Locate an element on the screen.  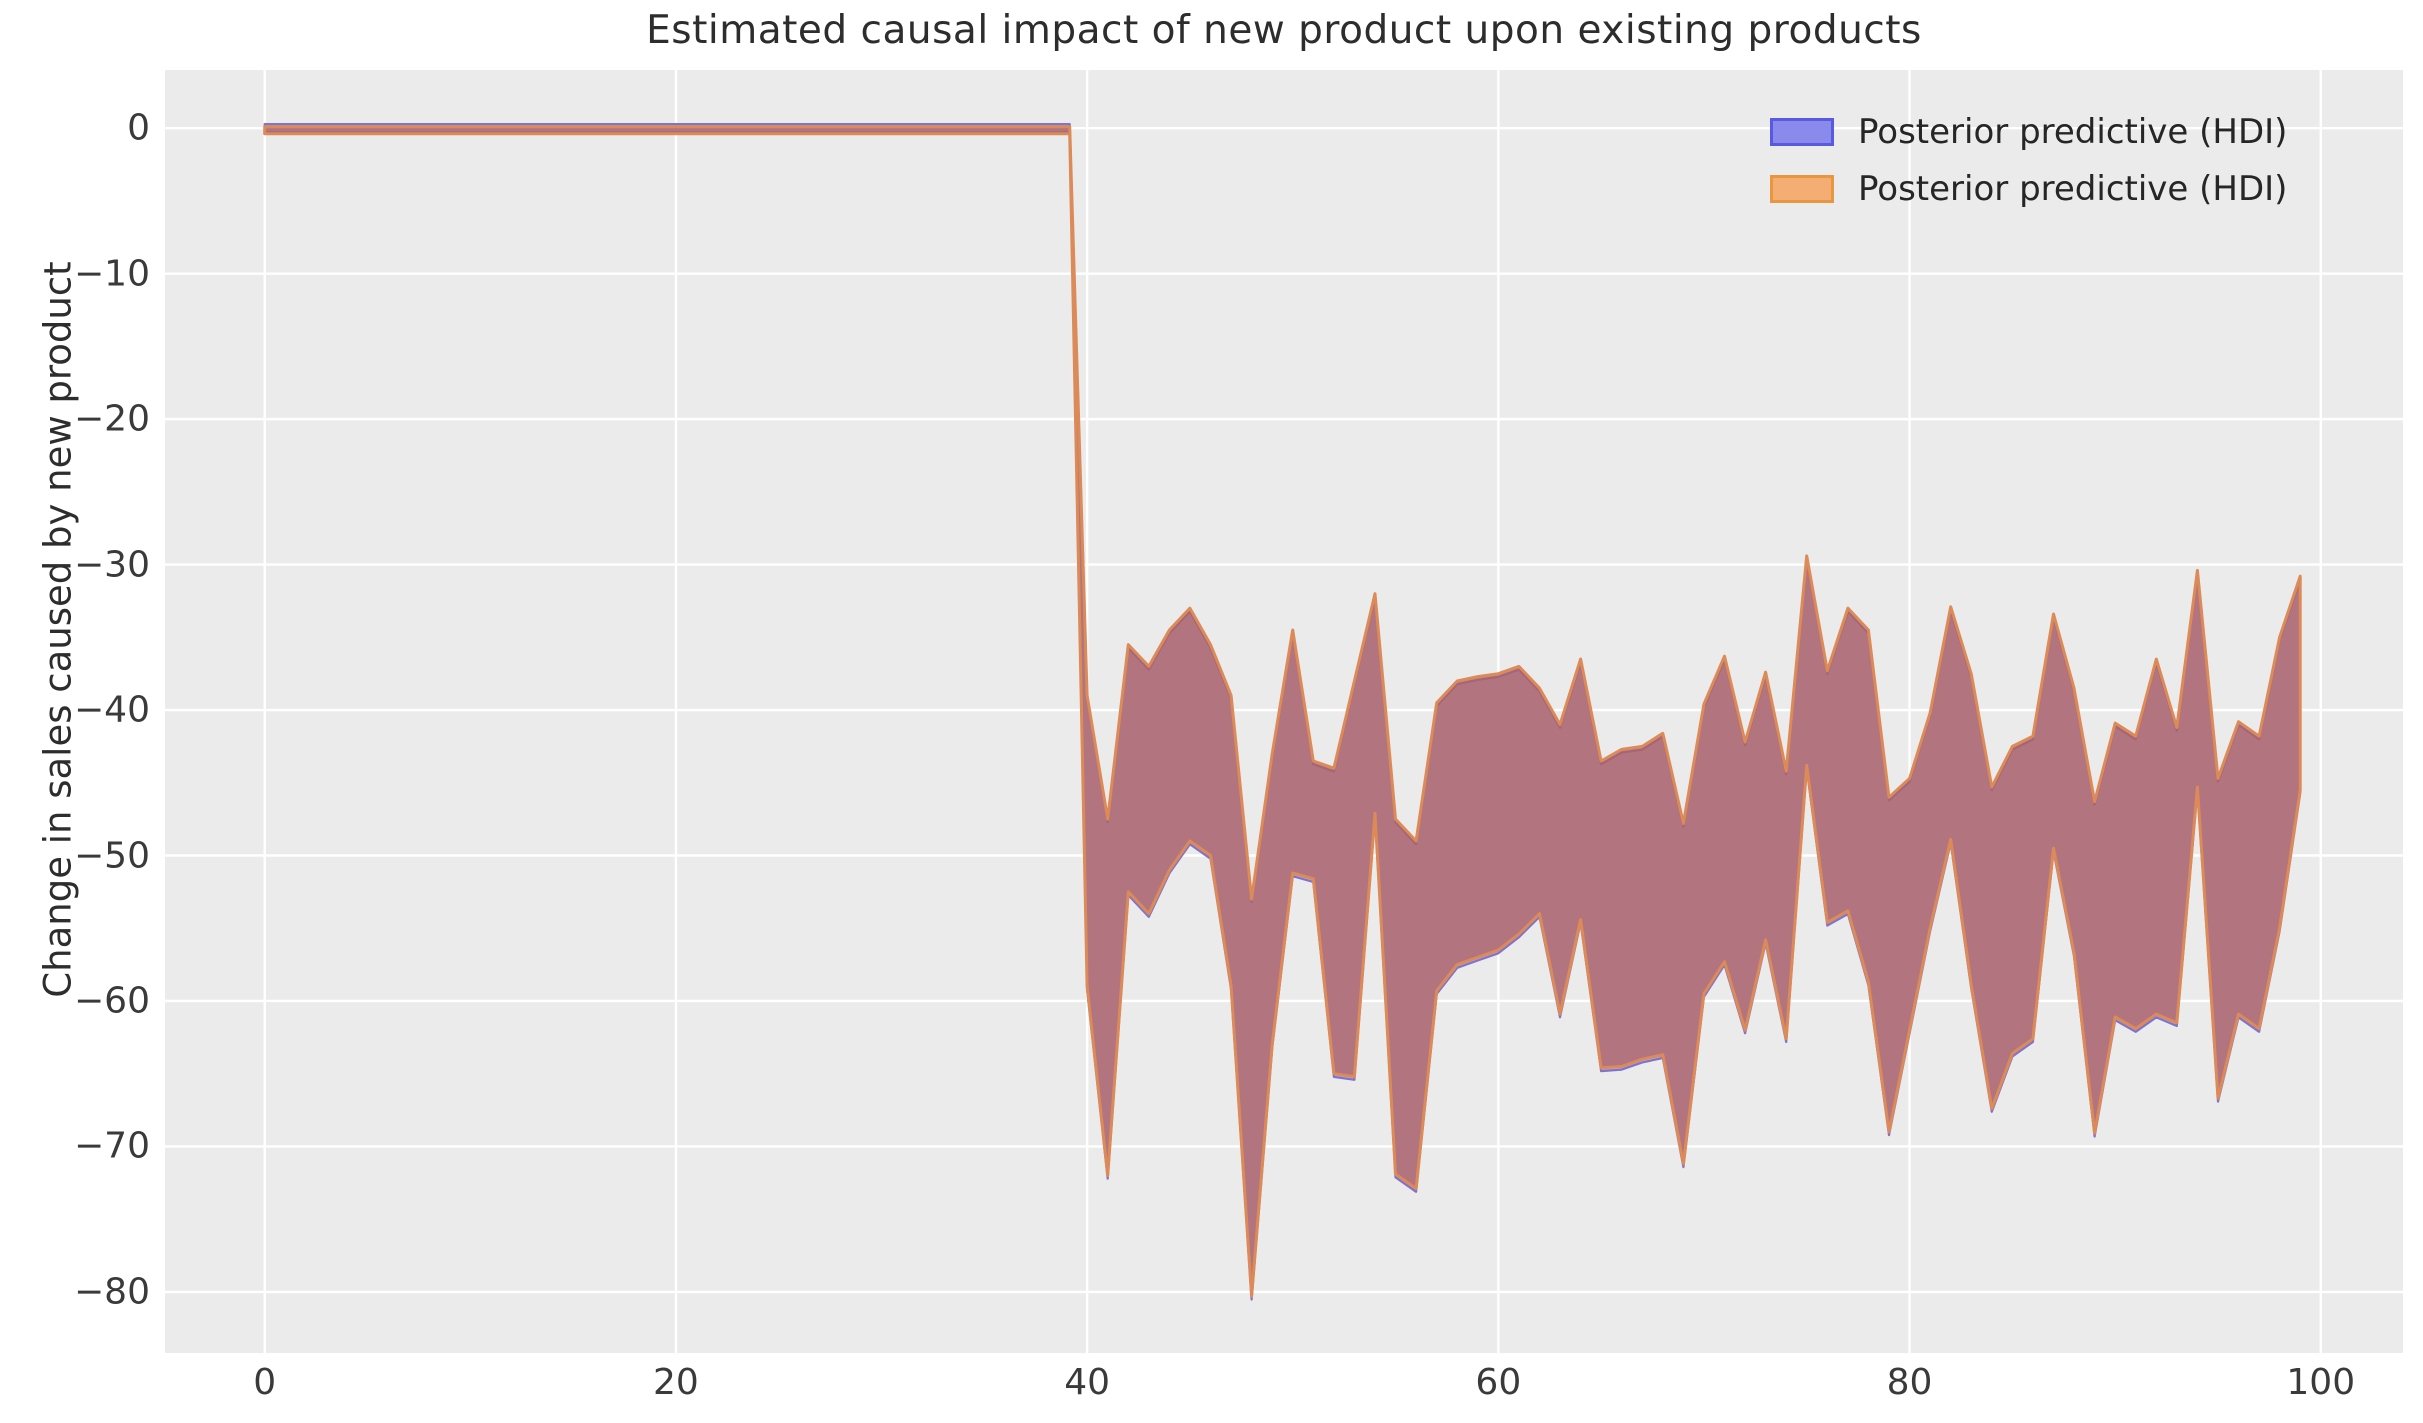
legend-item-blue: Posterior predictive (HDI) is located at coordinates (2028, 132).